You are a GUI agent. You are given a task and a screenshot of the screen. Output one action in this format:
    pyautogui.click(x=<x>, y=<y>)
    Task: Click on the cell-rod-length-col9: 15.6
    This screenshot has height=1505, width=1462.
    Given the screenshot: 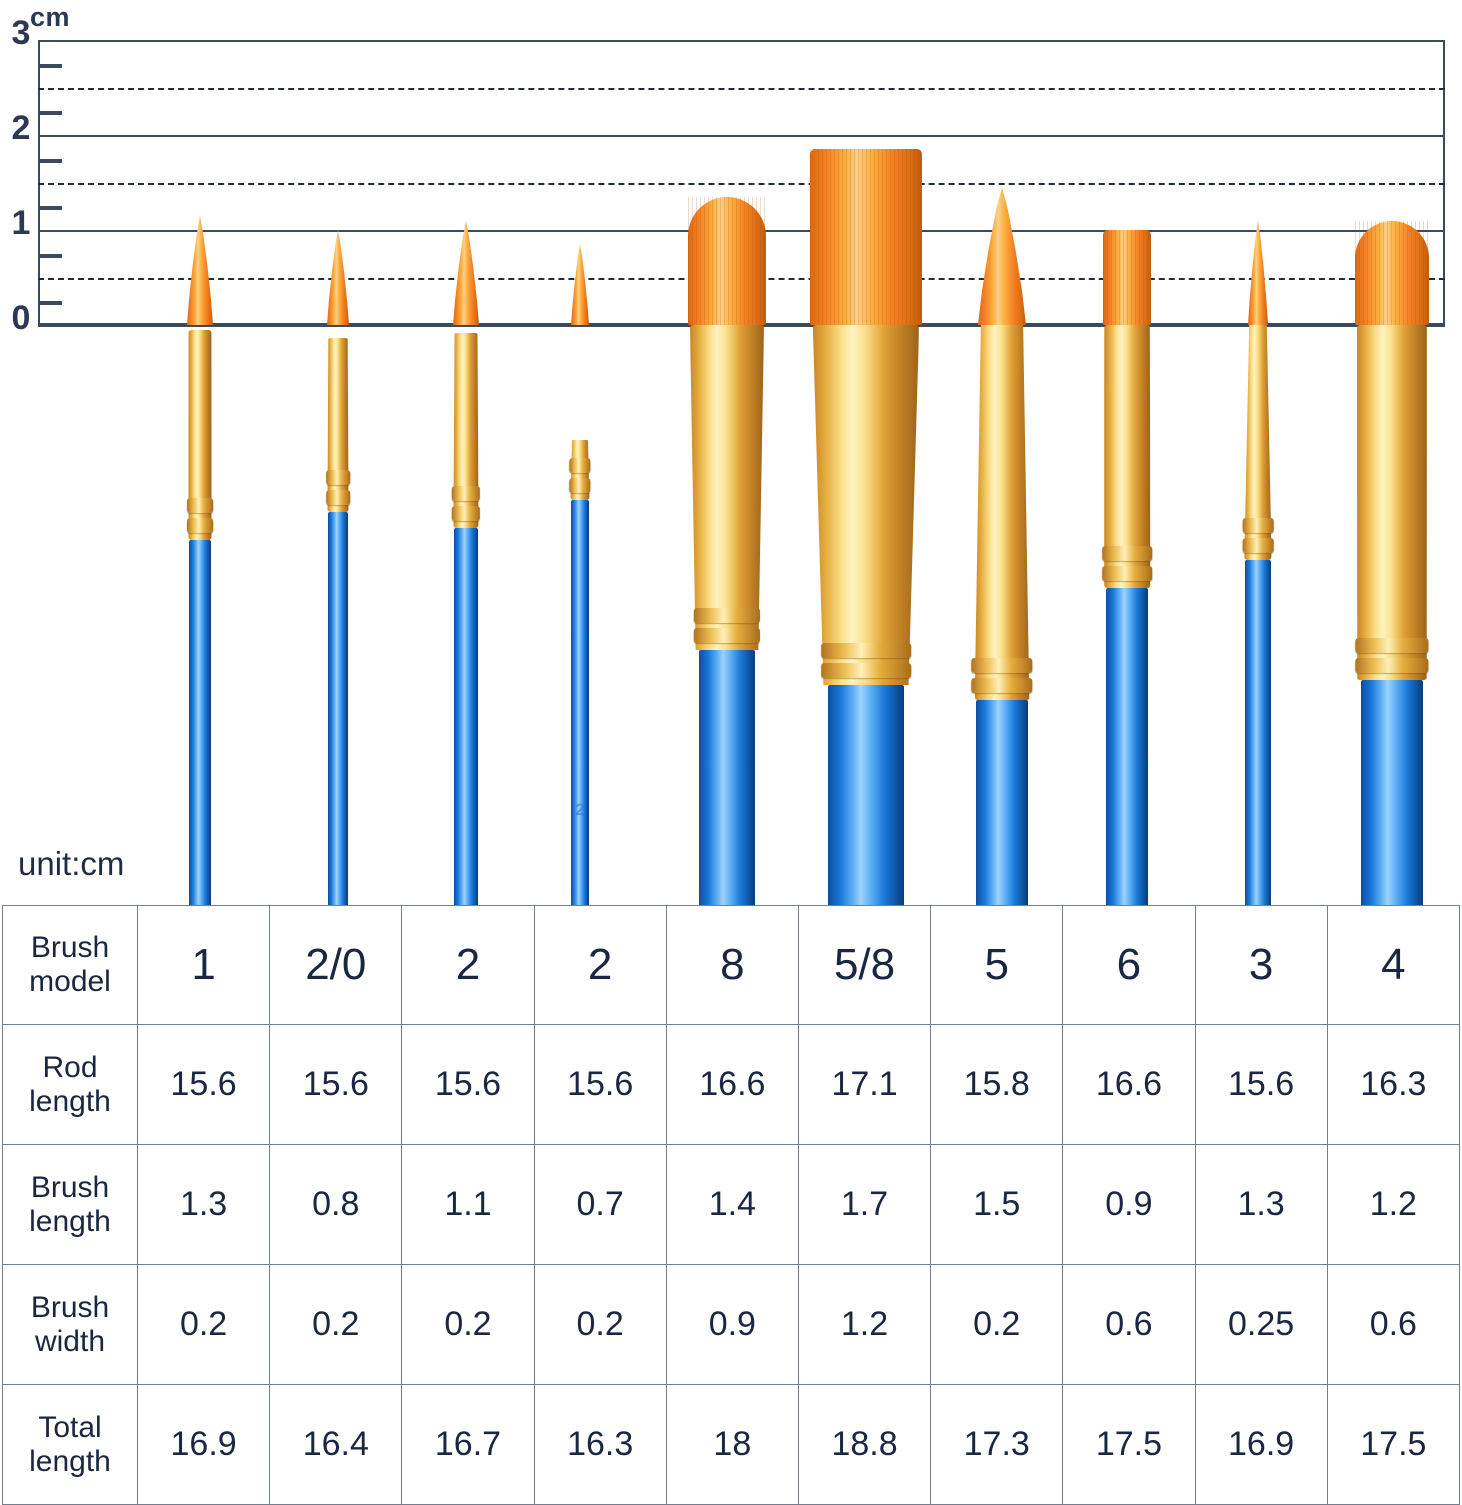 What is the action you would take?
    pyautogui.click(x=1261, y=1084)
    